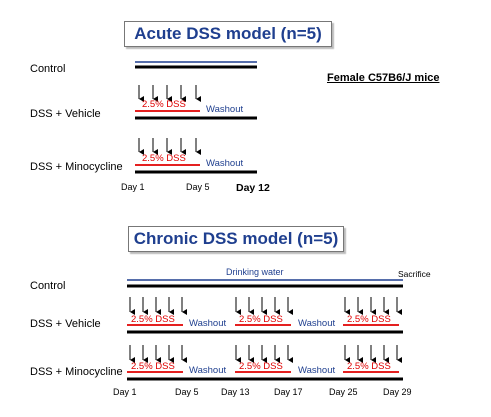  I want to click on acute-mino-washout-label: Washout, so click(225, 163).